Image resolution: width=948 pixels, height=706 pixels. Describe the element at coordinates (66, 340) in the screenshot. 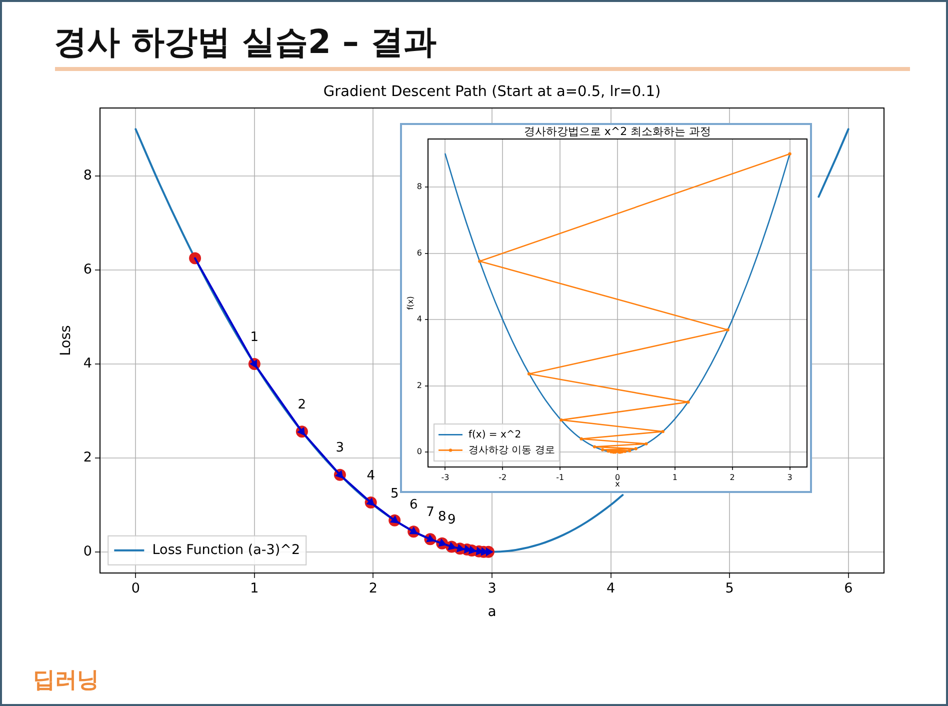

I see `y-axis-title: Loss` at that location.